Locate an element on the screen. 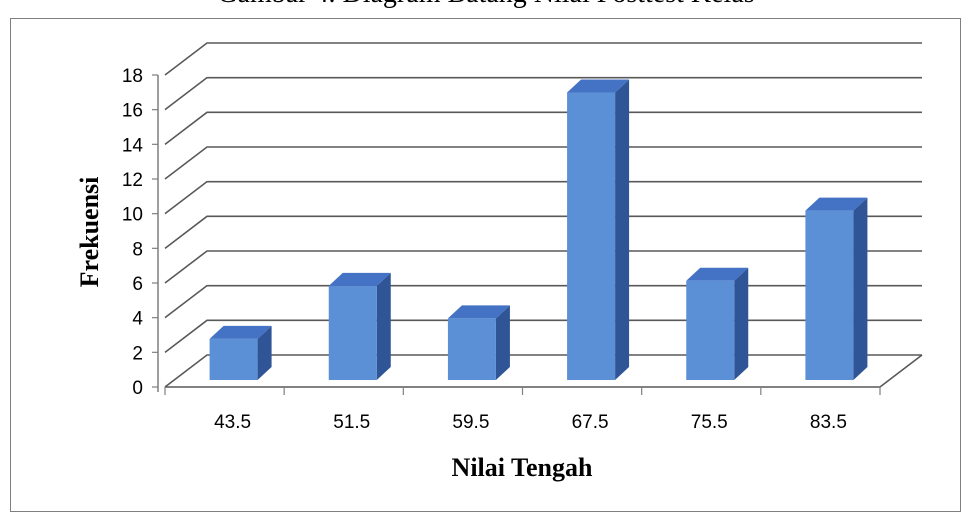 The image size is (972, 513). y-tick-label: 6 is located at coordinates (137, 284).